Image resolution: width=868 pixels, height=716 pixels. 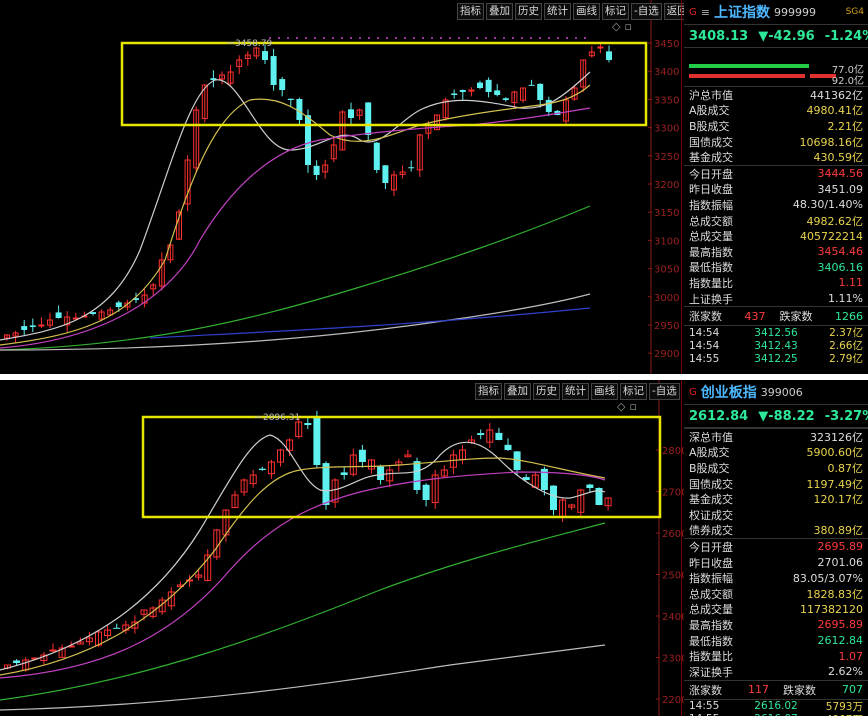 What do you see at coordinates (709, 126) in the screenshot?
I see `stat-label: B股成交` at bounding box center [709, 126].